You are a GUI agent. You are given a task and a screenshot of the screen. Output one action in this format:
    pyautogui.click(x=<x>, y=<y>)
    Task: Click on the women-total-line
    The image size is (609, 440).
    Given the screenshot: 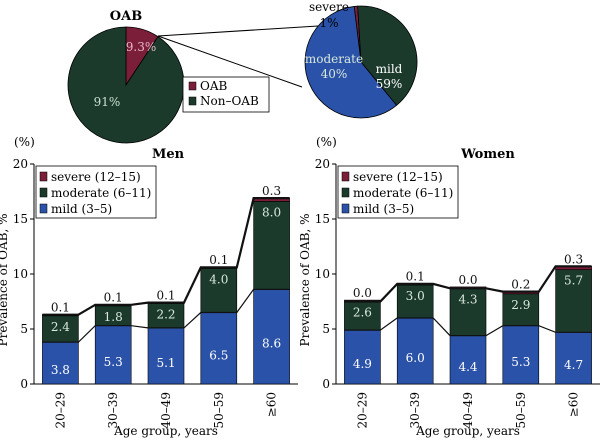 What is the action you would take?
    pyautogui.click(x=468, y=284)
    